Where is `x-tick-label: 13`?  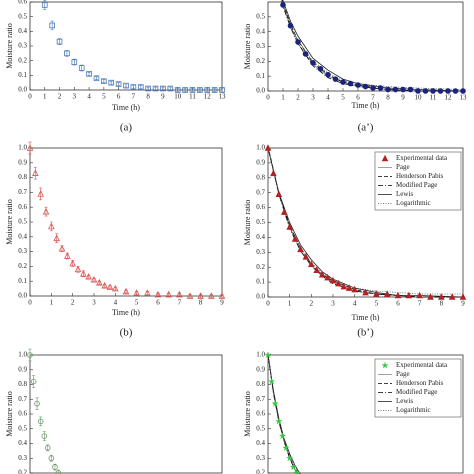
x-tick-label: 13 is located at coordinates (464, 98).